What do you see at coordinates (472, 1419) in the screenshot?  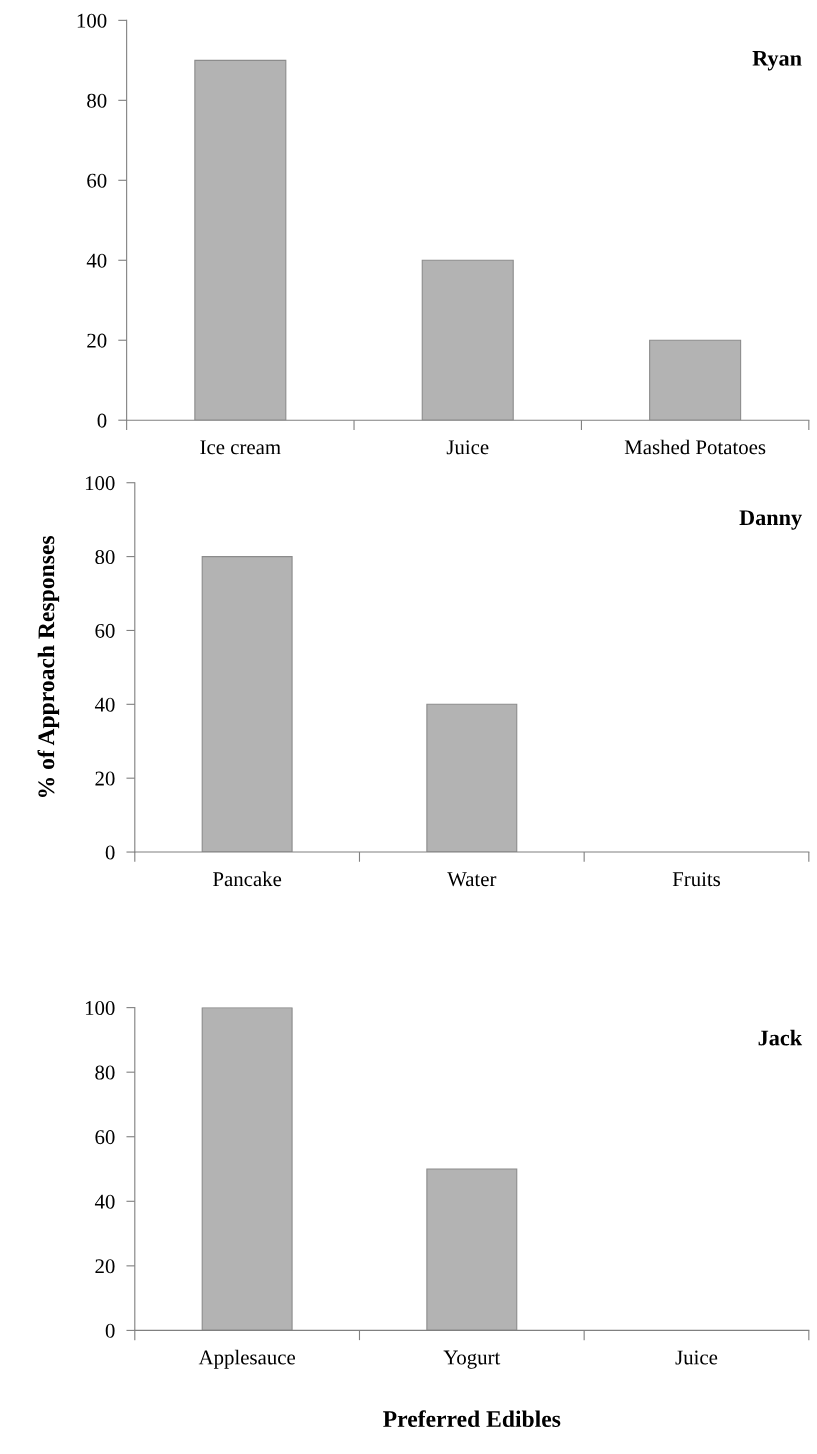 I see `x-axis-title: Preferred Edibles` at bounding box center [472, 1419].